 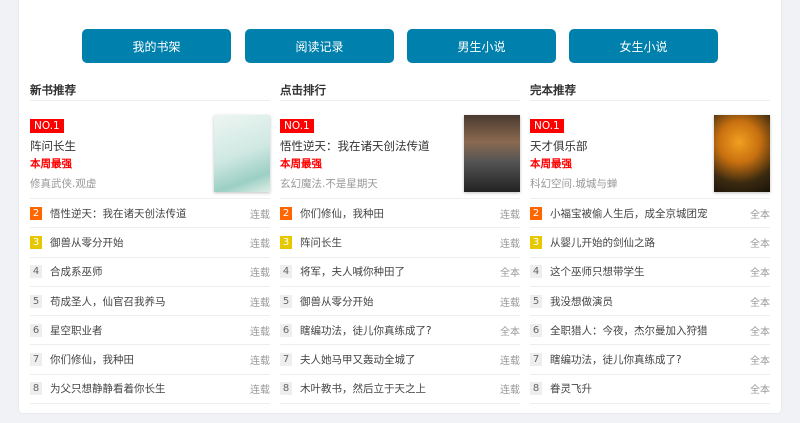 I want to click on section-title: 点击排行, so click(x=400, y=91).